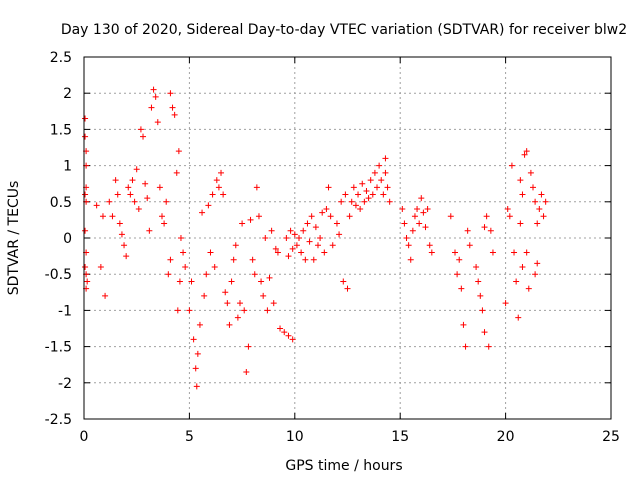 This screenshot has height=480, width=640. Describe the element at coordinates (61, 203) in the screenshot. I see `y-tick-label: 0.5` at that location.